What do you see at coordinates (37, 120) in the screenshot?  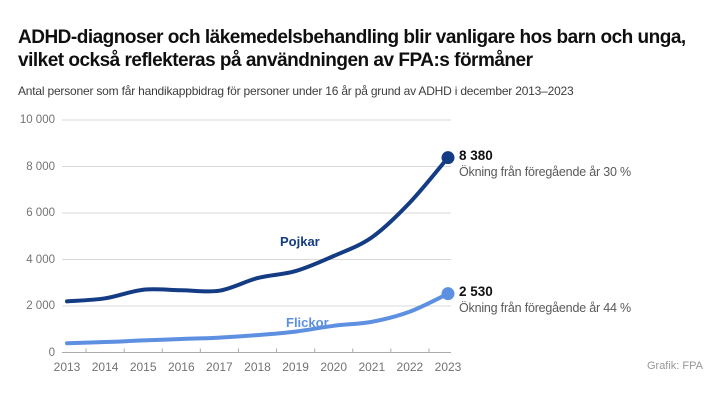 I see `y-axis-label: 10 000` at bounding box center [37, 120].